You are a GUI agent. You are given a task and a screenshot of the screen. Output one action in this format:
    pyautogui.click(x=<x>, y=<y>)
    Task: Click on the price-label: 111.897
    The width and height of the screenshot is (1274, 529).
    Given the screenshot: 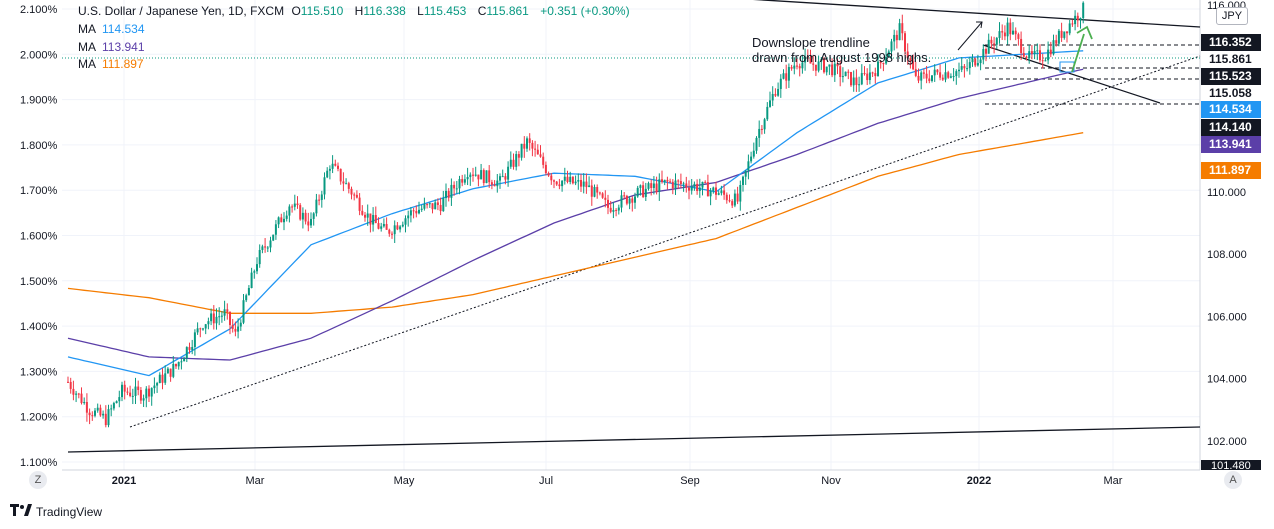 What is the action you would take?
    pyautogui.click(x=1230, y=170)
    